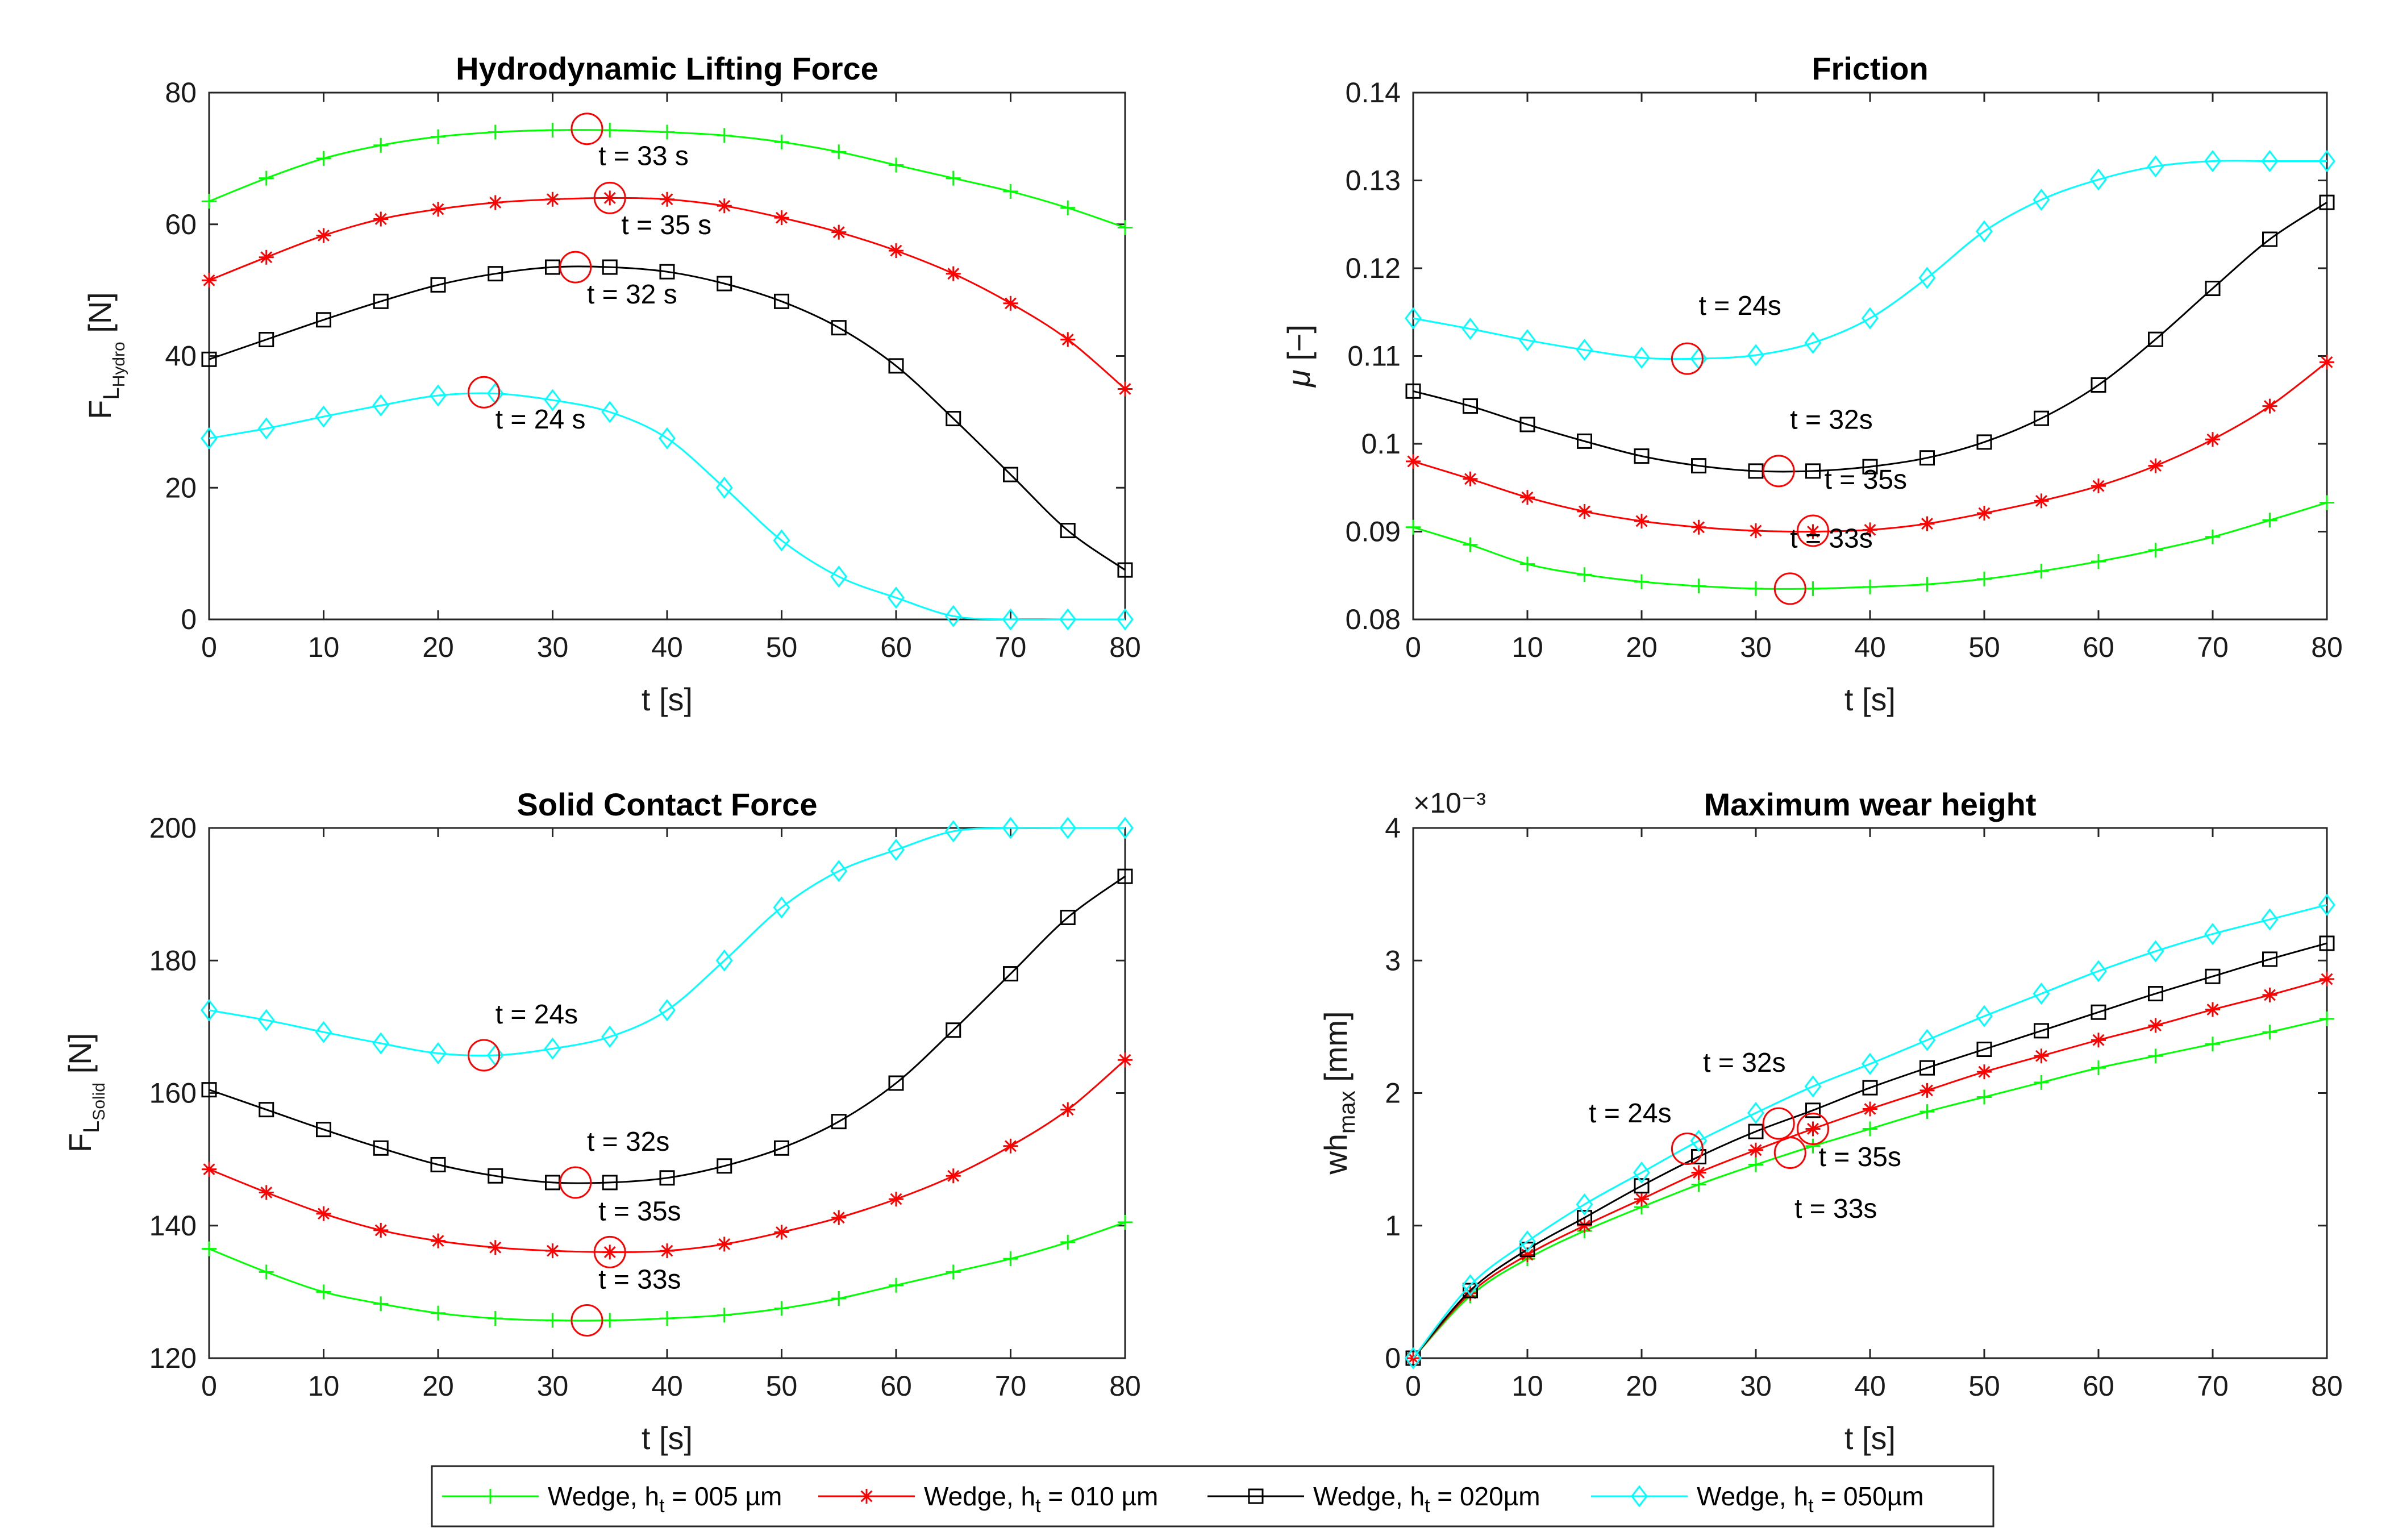  I want to click on y-tick-label: 2, so click(1393, 1093).